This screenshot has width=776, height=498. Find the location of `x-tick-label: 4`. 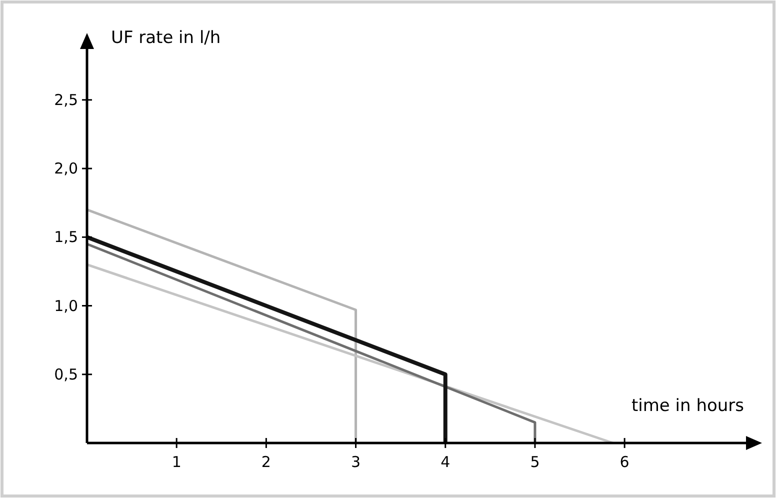

x-tick-label: 4 is located at coordinates (445, 462).